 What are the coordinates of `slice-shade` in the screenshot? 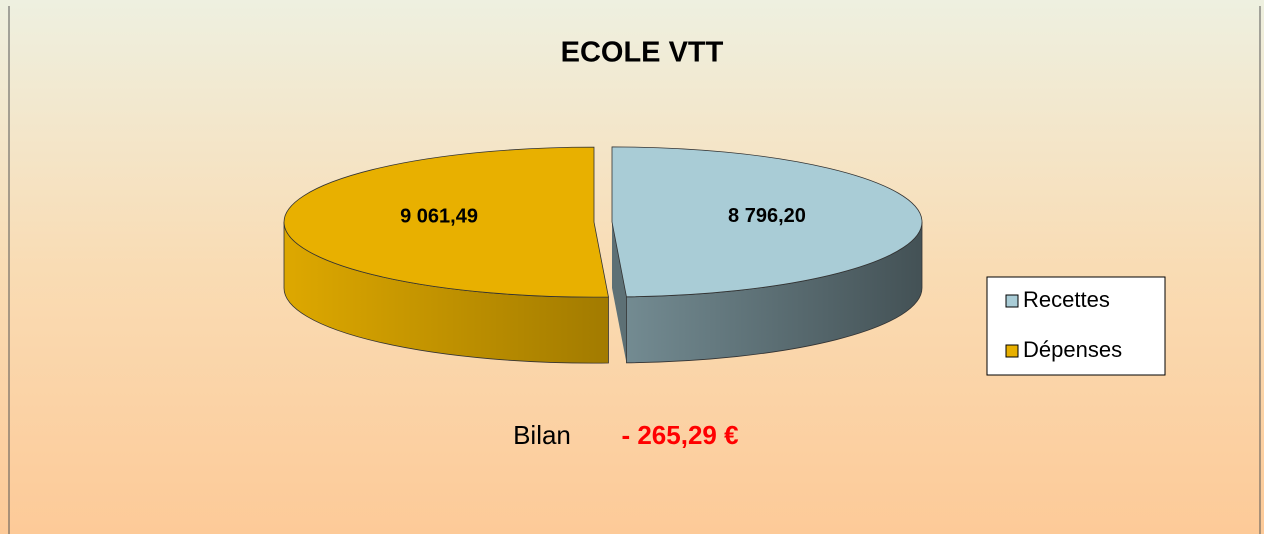 It's located at (619, 292).